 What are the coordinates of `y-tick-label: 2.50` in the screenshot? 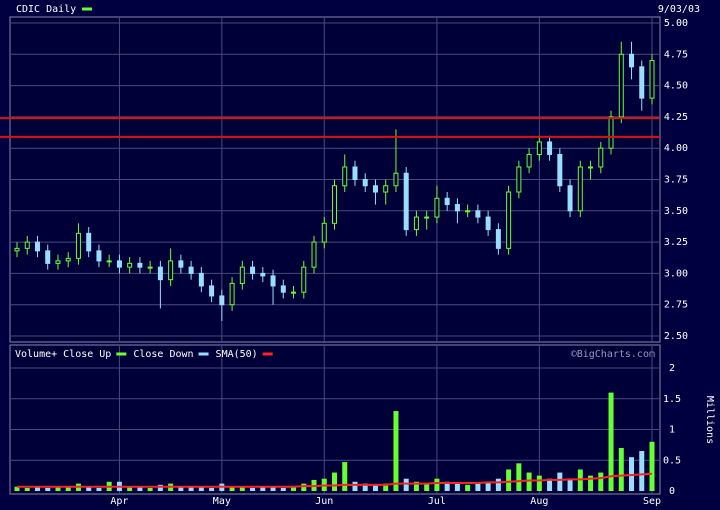 It's located at (676, 336).